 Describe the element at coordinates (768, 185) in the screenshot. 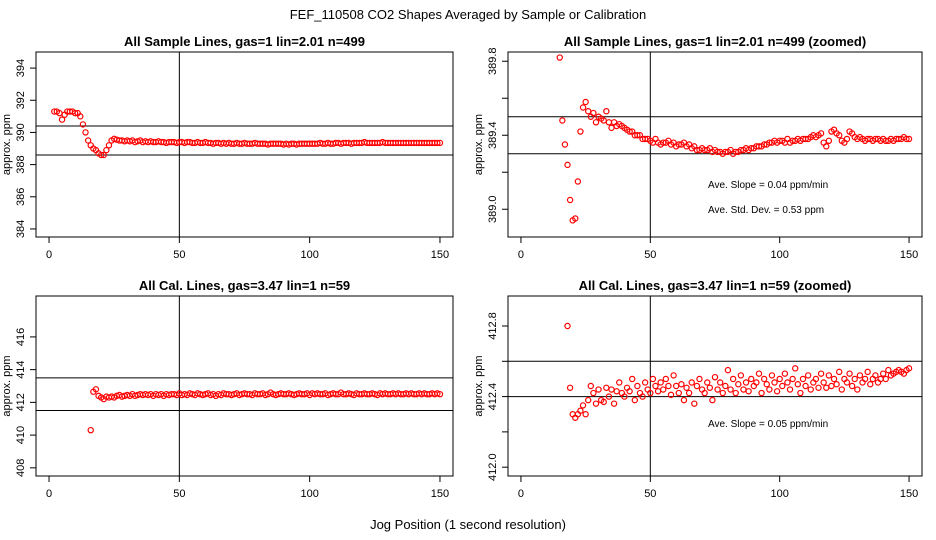

I see `annotation: Ave. Slope = 0.04 ppm/min` at that location.